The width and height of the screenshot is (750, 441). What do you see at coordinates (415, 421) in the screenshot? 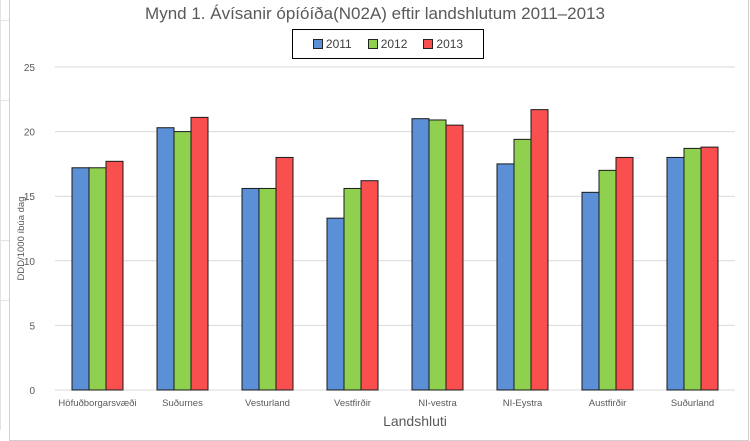
I see `x-axis-title: Landshluti` at bounding box center [415, 421].